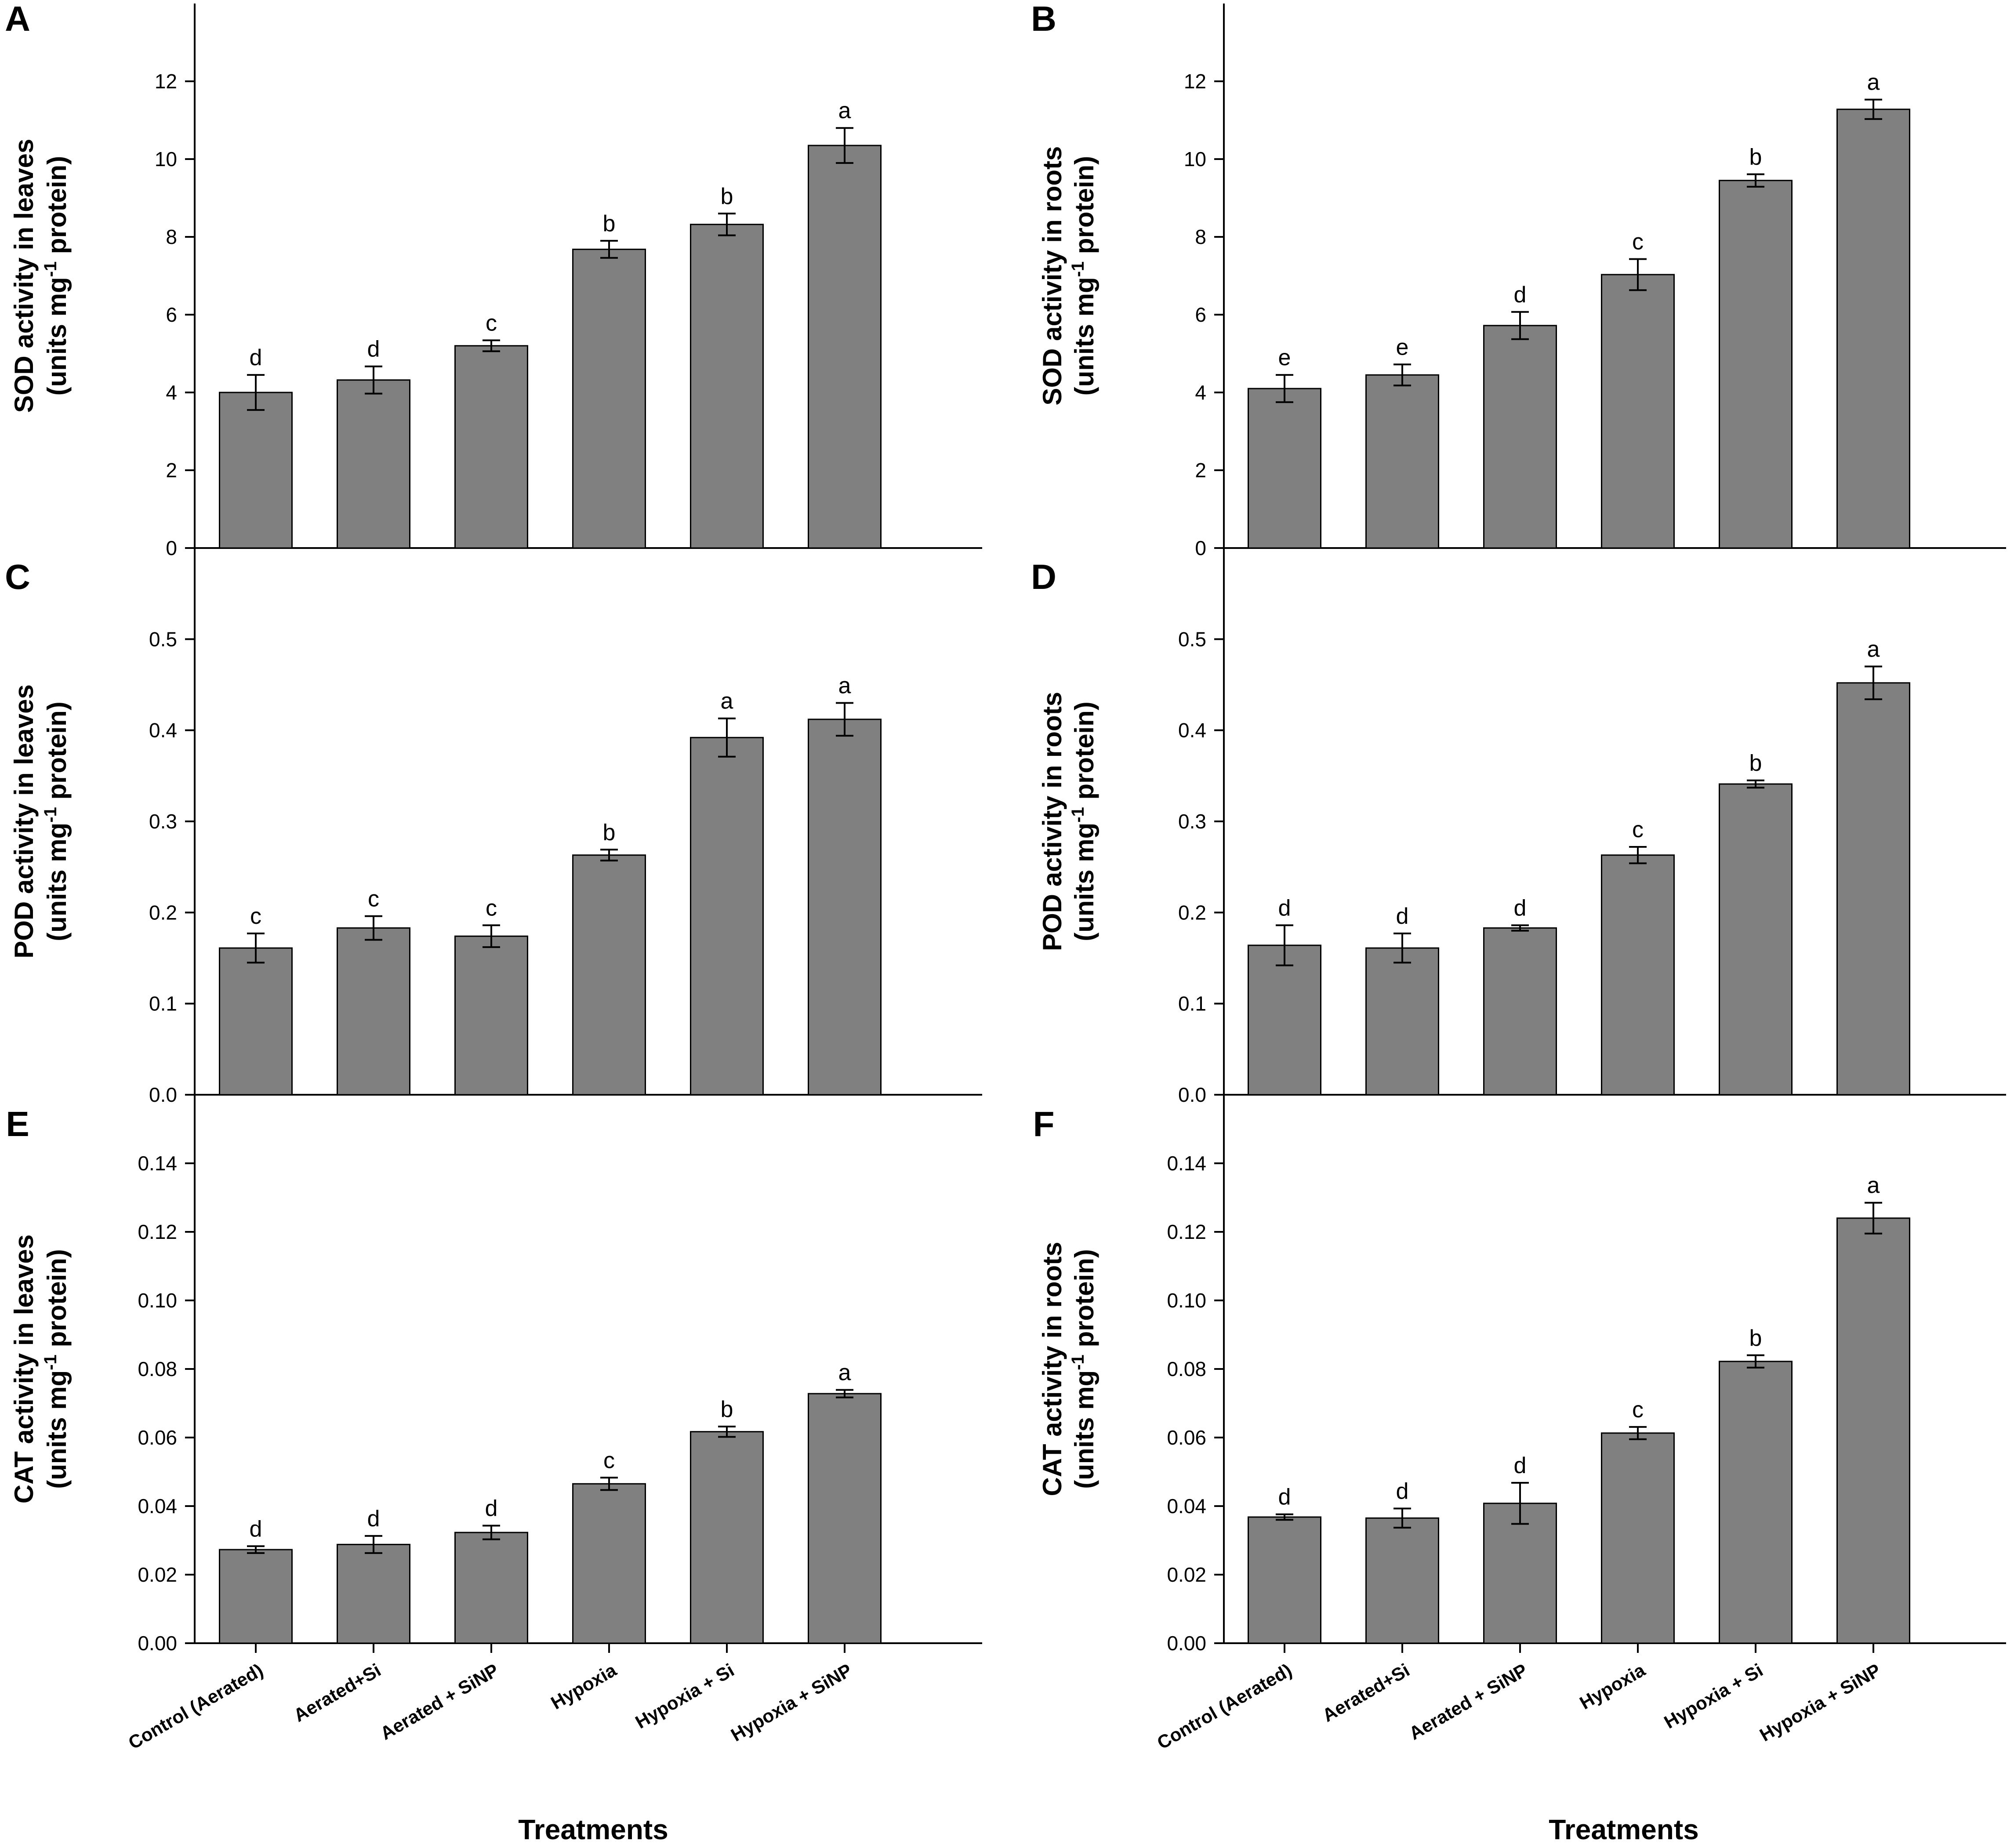  What do you see at coordinates (593, 1830) in the screenshot?
I see `x-axis-title: Treatments` at bounding box center [593, 1830].